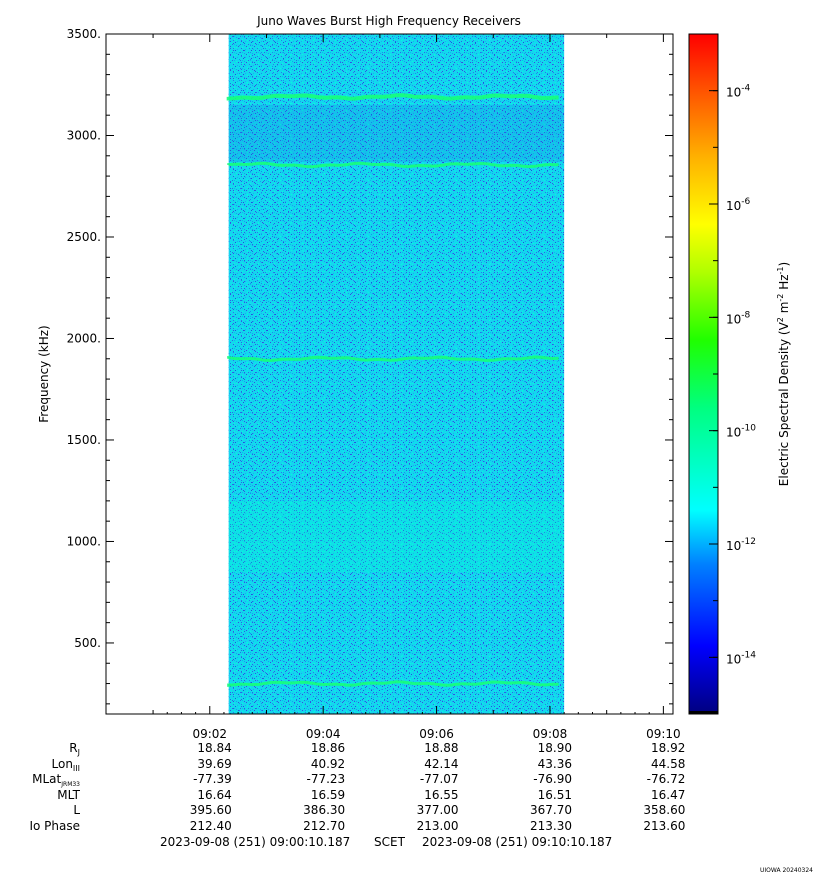 The width and height of the screenshot is (815, 880). What do you see at coordinates (517, 842) in the screenshot?
I see `footer-end-time: 2023-09-08 (251) 09:10:10.187` at bounding box center [517, 842].